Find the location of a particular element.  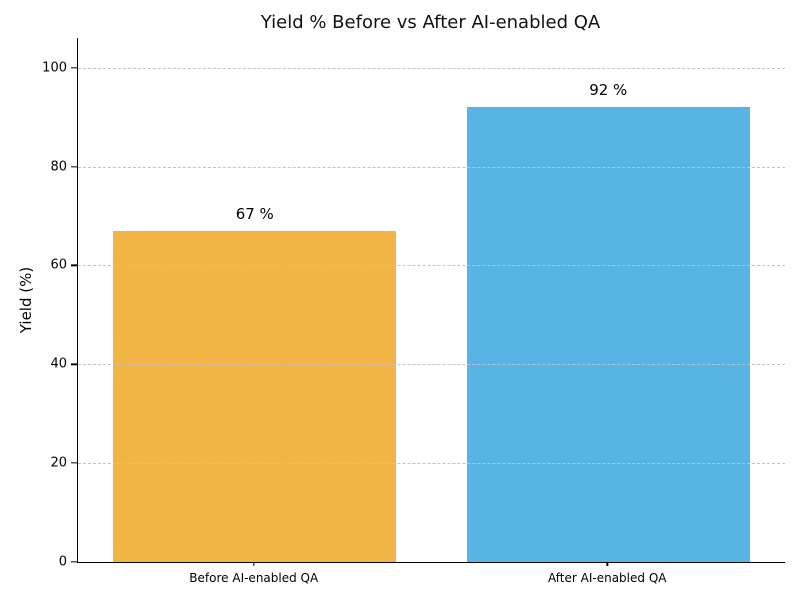

bar-value-label: 92 % is located at coordinates (608, 90).